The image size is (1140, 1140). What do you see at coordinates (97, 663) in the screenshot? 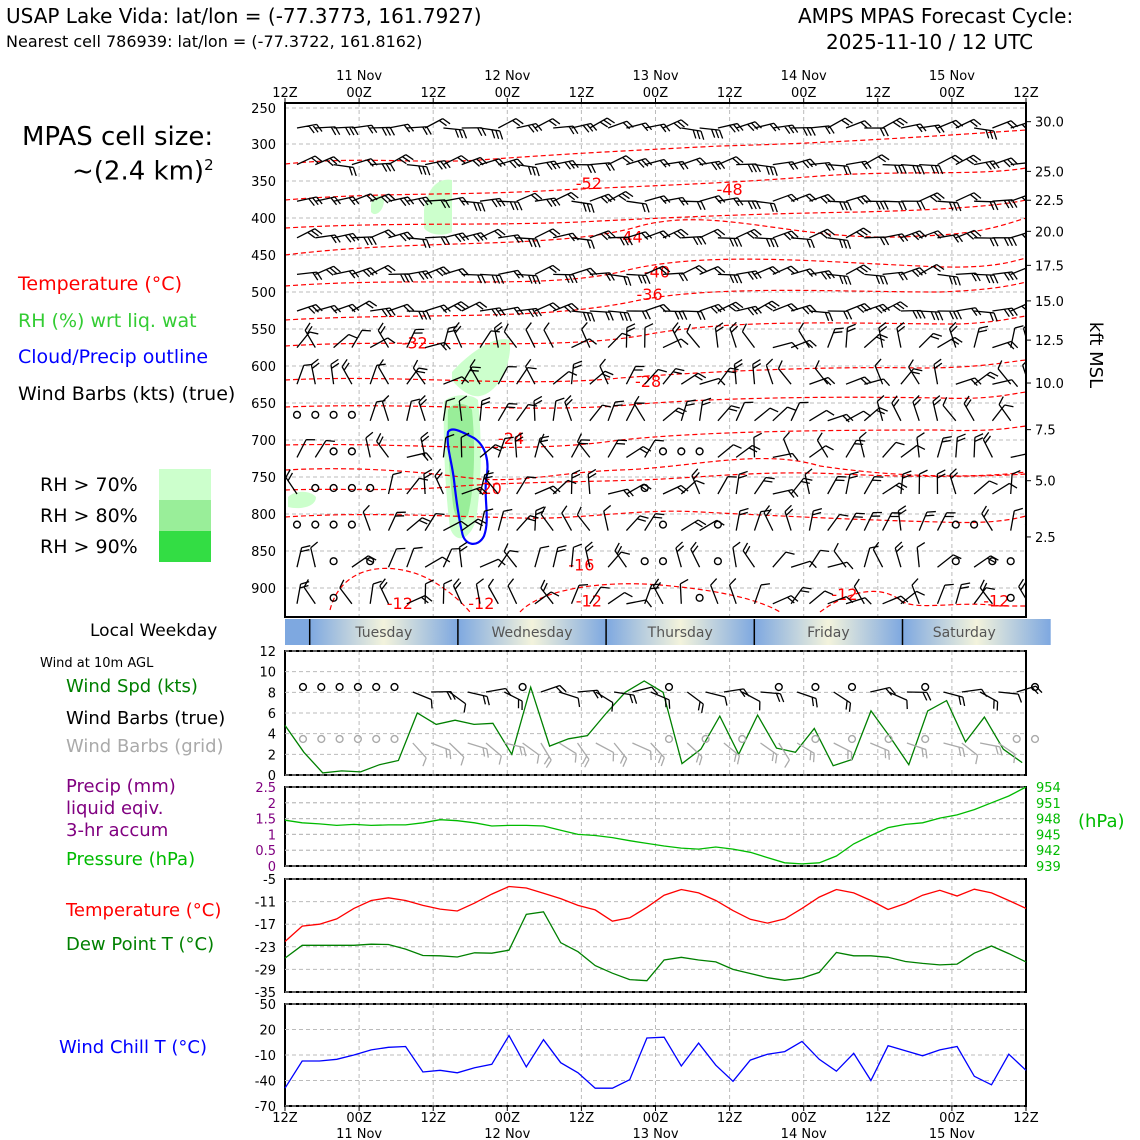
I see `wind-10m-label: Wind at 10m AGL` at bounding box center [97, 663].